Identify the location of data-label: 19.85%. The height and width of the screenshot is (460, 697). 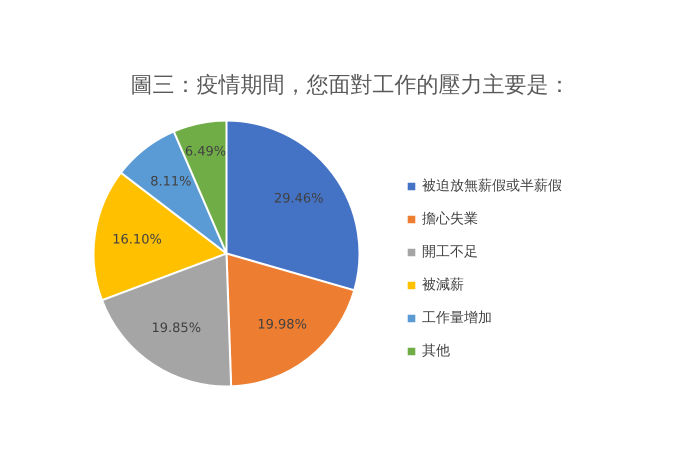
(176, 328).